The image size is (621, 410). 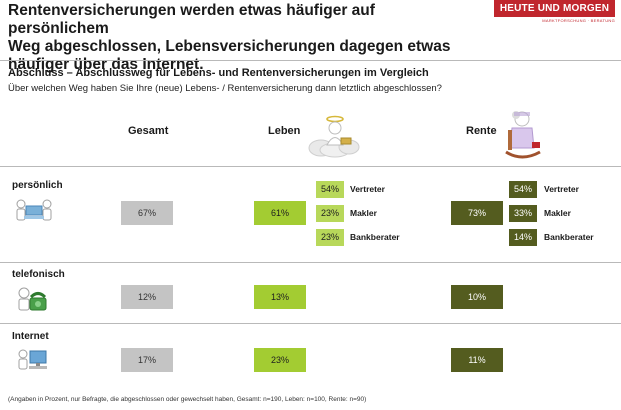 I want to click on computer-icon, so click(x=33, y=360).